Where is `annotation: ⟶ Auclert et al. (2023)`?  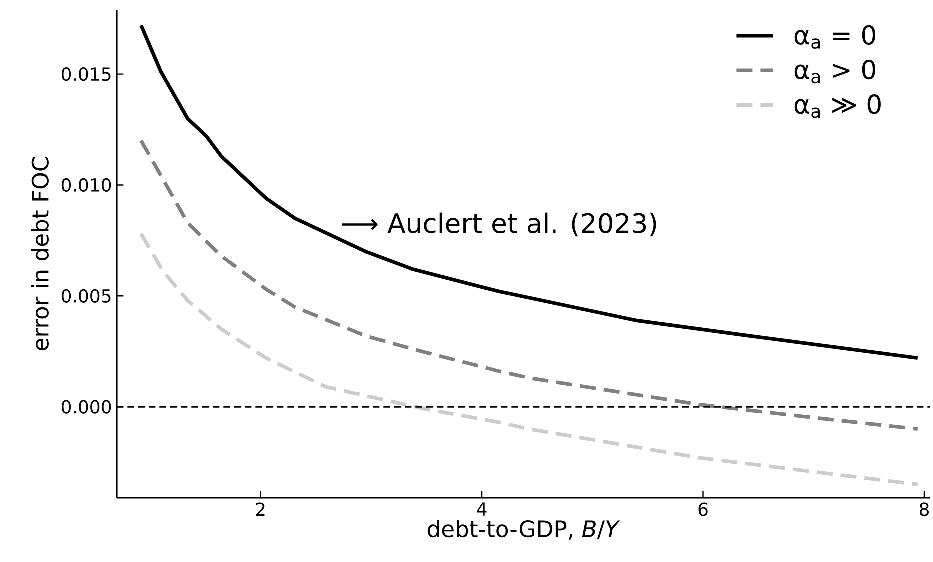 annotation: ⟶ Auclert et al. (2023) is located at coordinates (499, 224).